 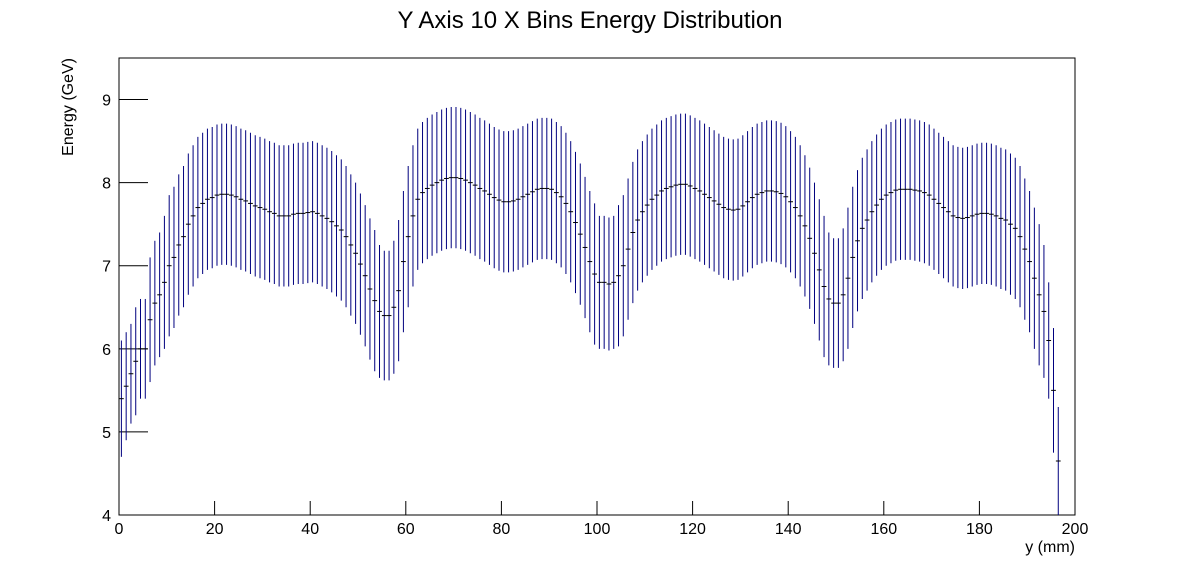 What do you see at coordinates (119, 529) in the screenshot?
I see `x-tick-label: 0` at bounding box center [119, 529].